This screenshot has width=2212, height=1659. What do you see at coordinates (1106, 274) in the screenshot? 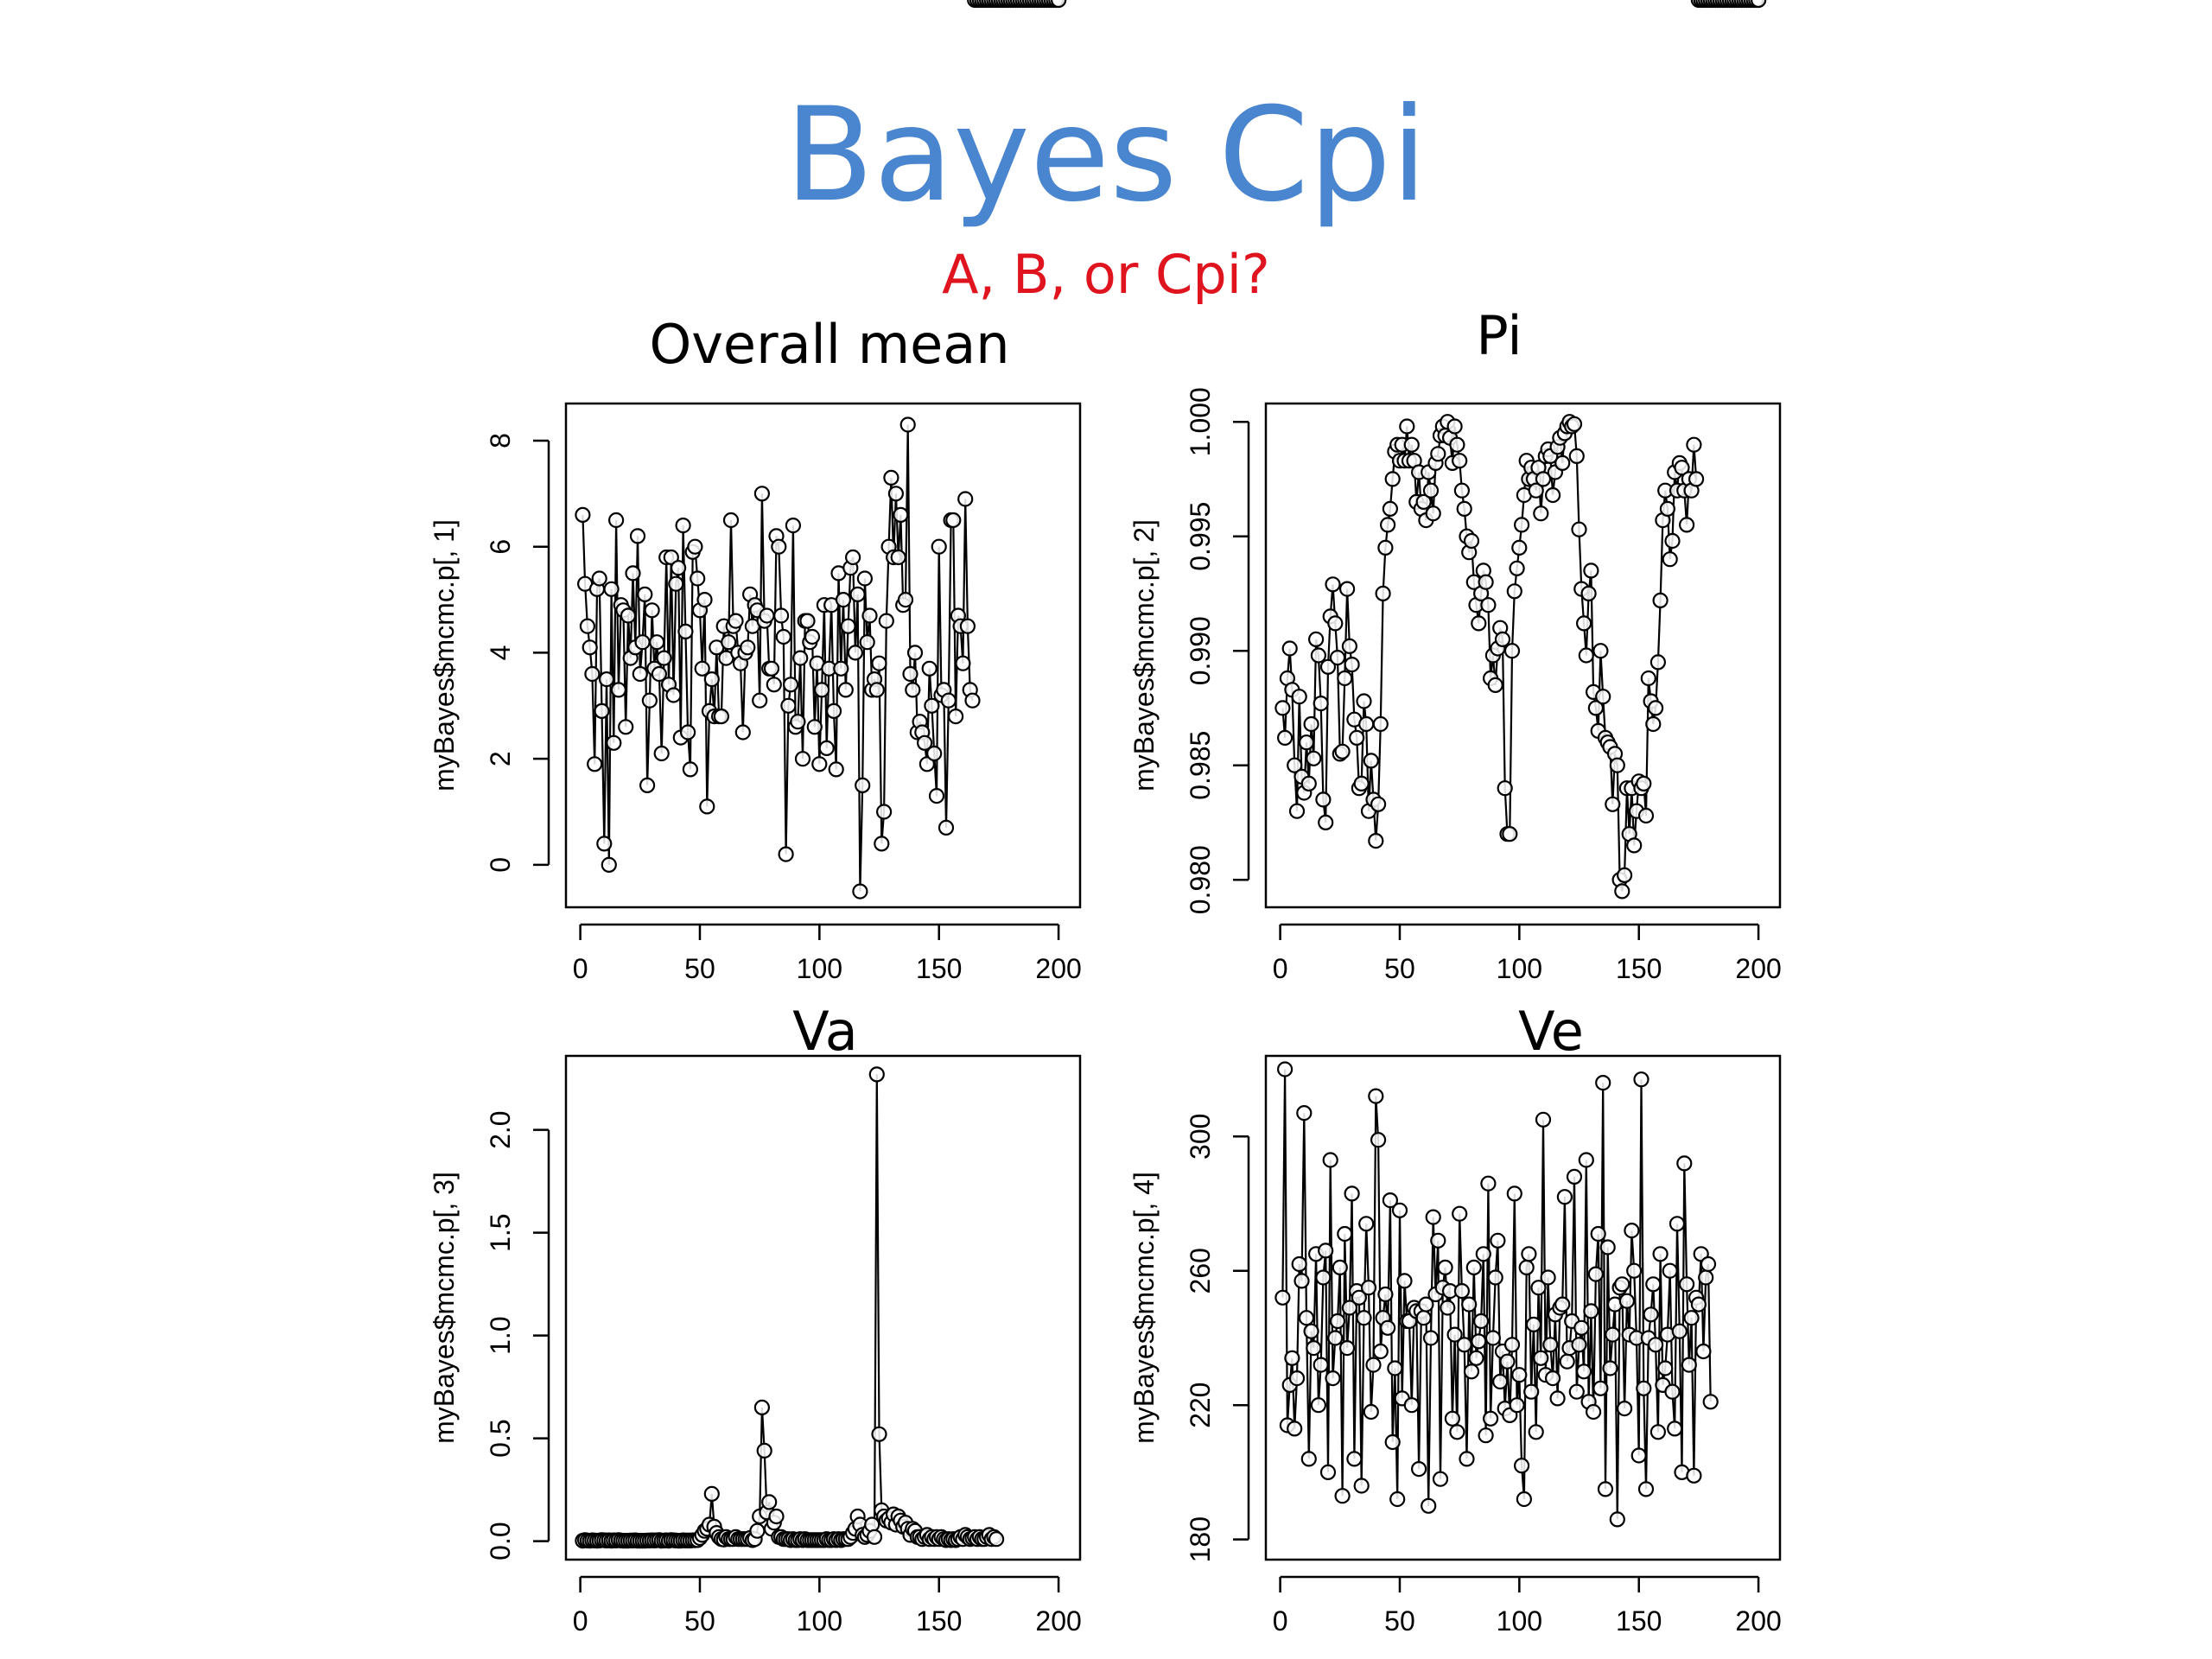
I see `slide-subtitle: A, B, or Cpi?` at bounding box center [1106, 274].